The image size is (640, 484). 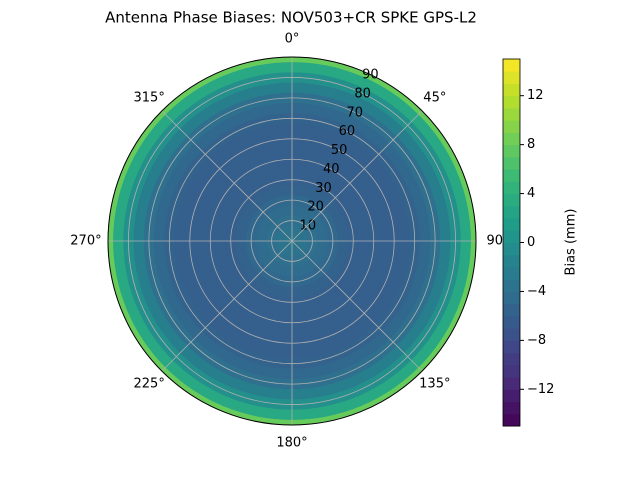 What do you see at coordinates (531, 144) in the screenshot?
I see `colorbar-tick-label: 8` at bounding box center [531, 144].